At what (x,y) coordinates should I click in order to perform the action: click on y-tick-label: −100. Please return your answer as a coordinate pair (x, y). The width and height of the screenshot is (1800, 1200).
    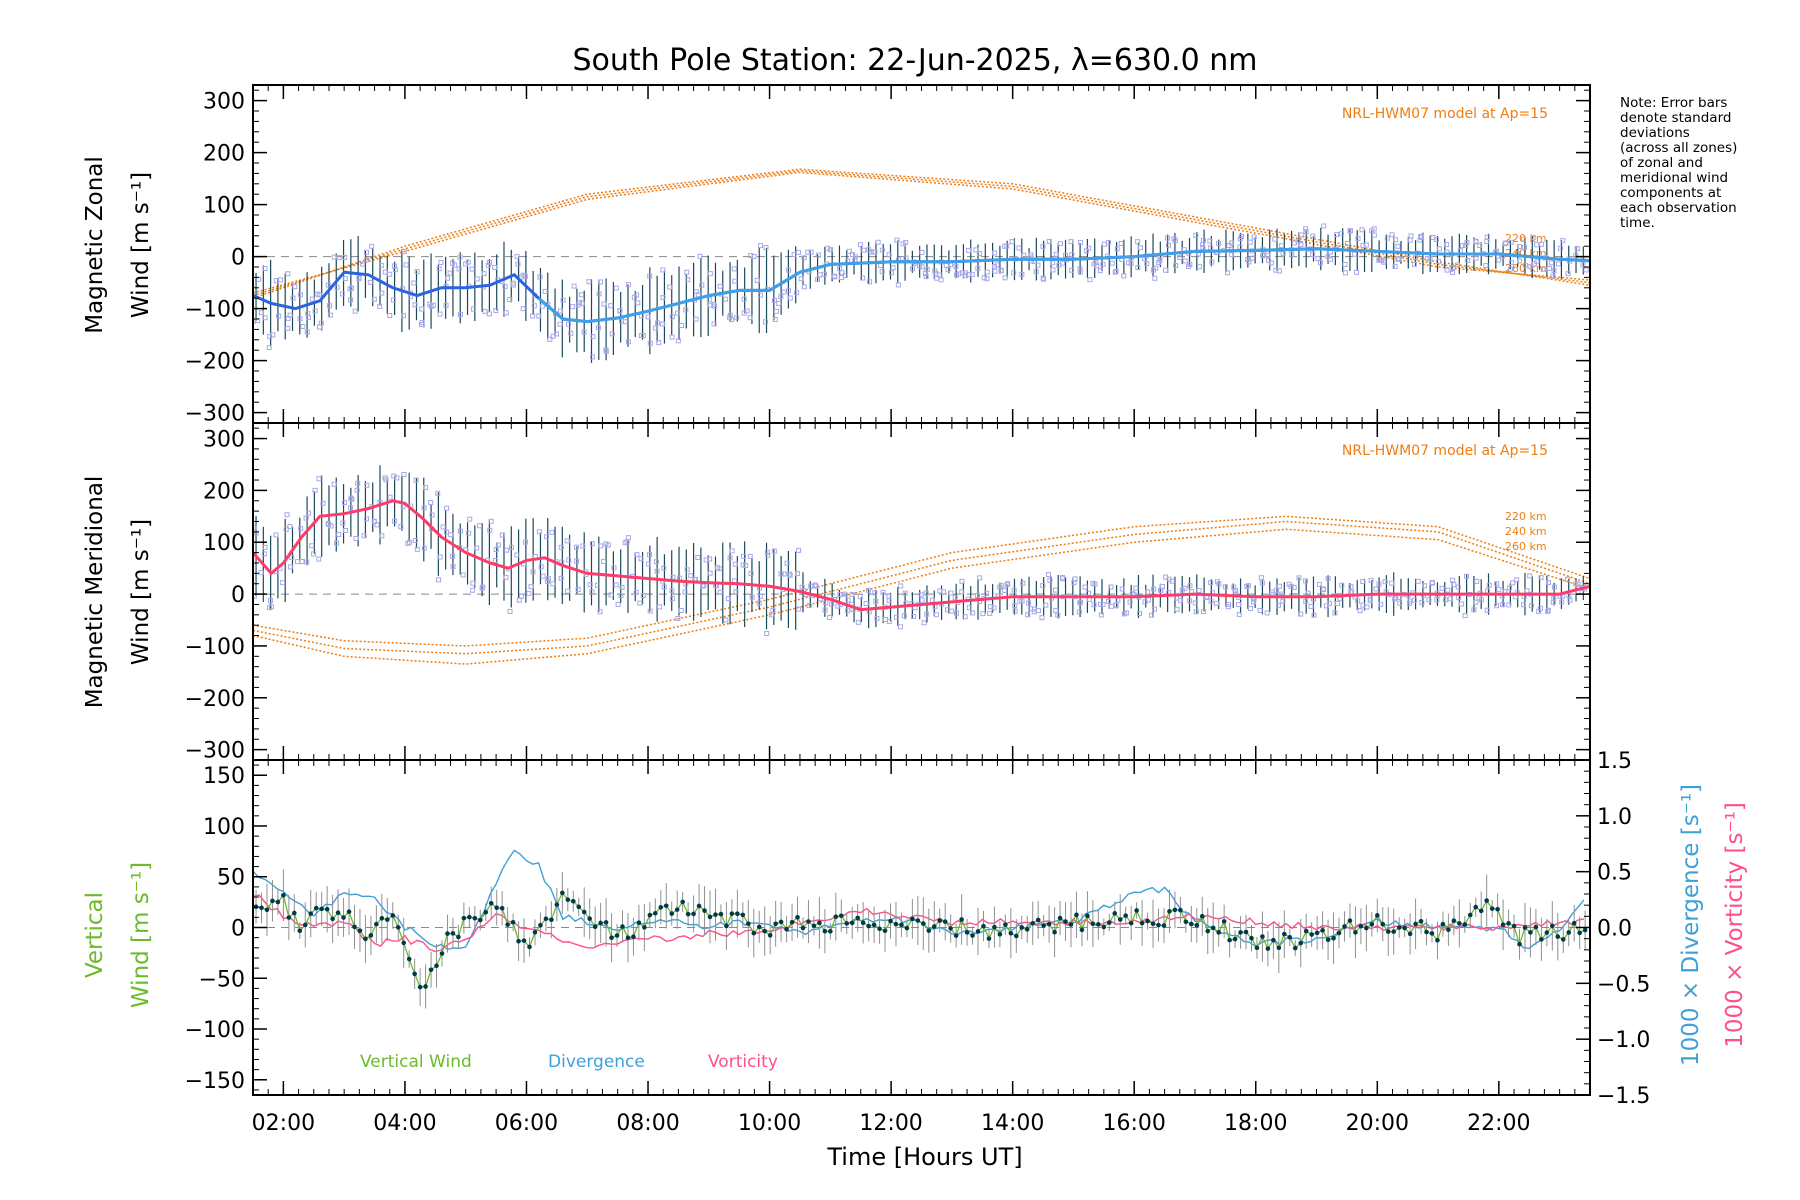
    Looking at the image, I should click on (215, 647).